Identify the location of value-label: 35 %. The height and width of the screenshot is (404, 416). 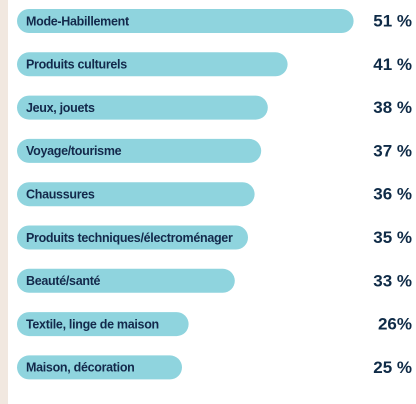
(392, 237).